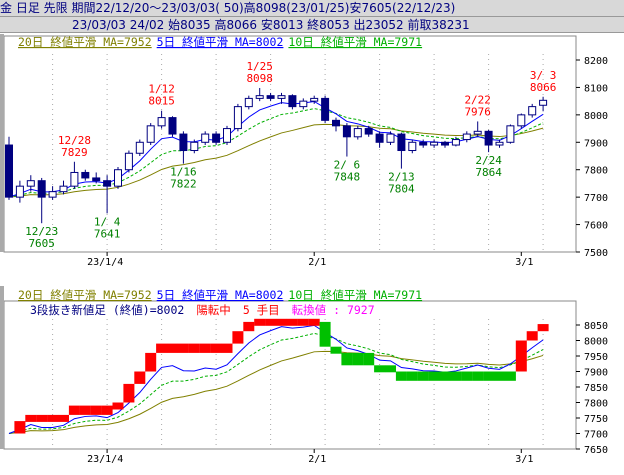 Image resolution: width=624 pixels, height=475 pixels. I want to click on y-tick-label: 8050, so click(596, 326).